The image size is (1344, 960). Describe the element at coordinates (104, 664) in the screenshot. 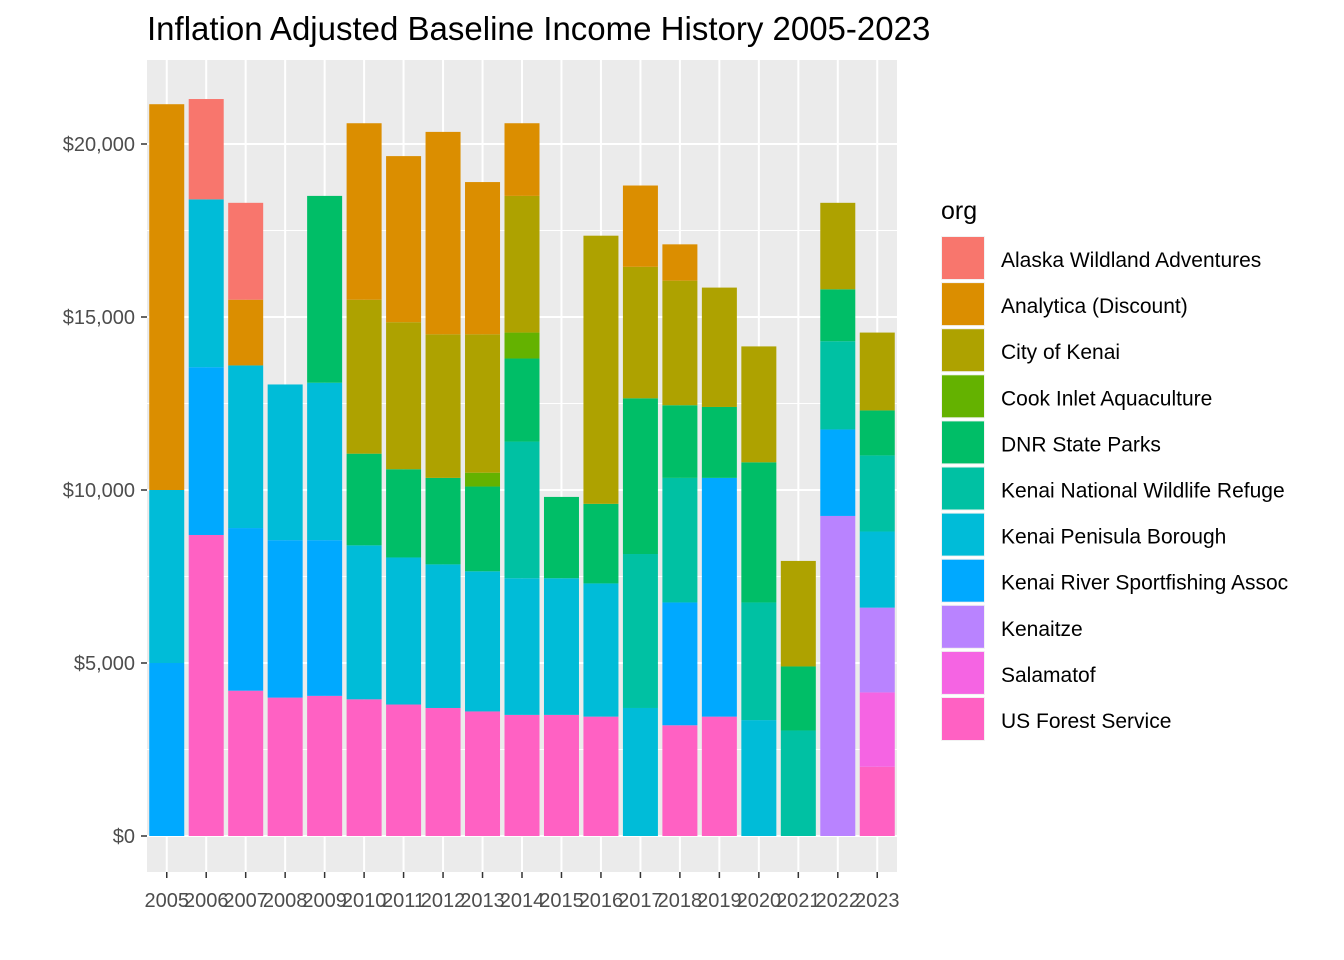

I see `y-tick-label: $5,000` at that location.